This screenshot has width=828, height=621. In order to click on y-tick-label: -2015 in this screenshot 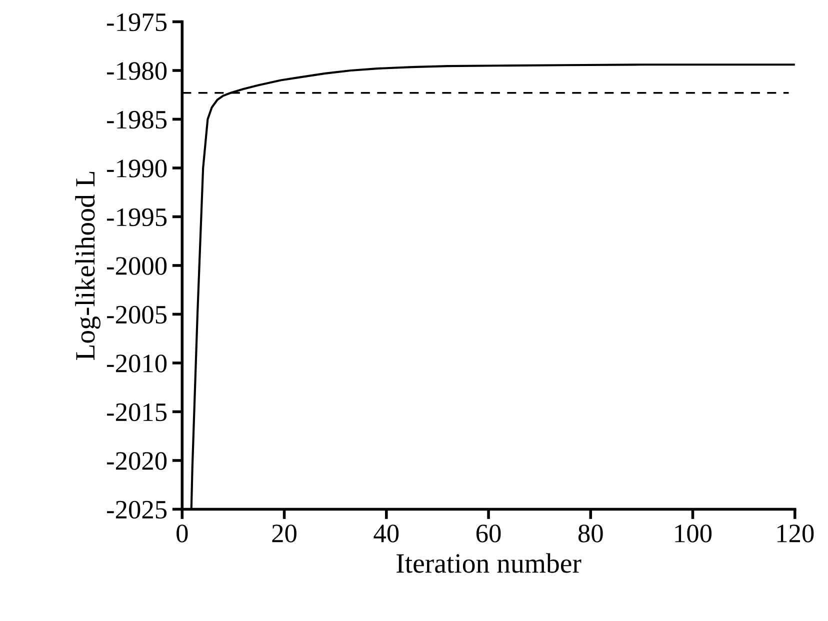, I will do `click(136, 412)`.